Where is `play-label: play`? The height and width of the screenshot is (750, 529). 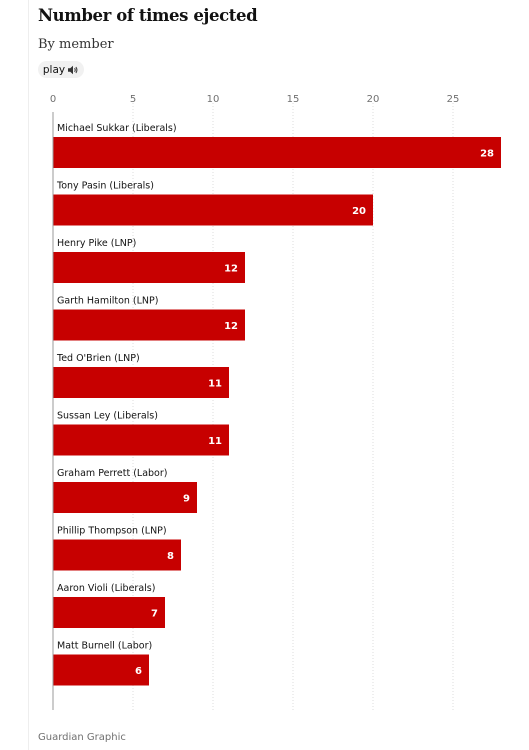 play-label: play is located at coordinates (54, 69).